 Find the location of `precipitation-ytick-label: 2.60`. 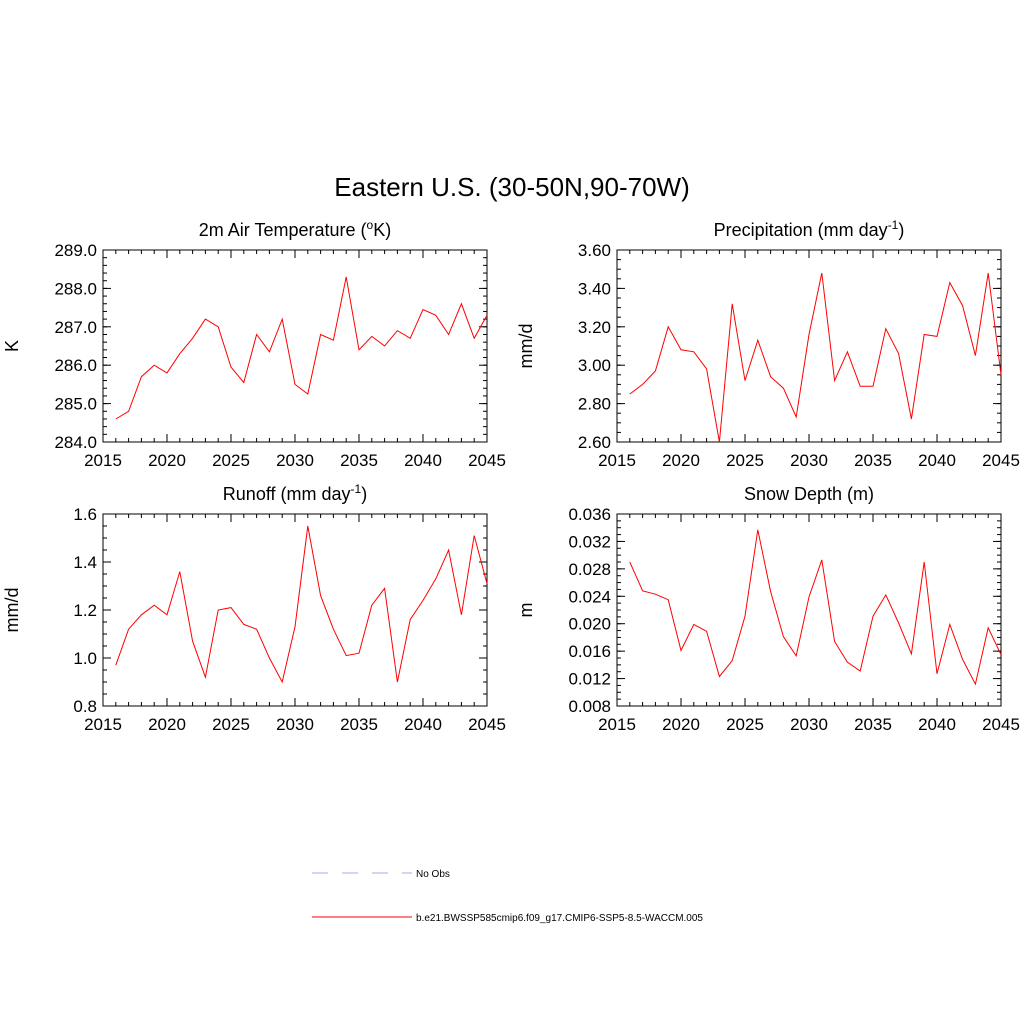

precipitation-ytick-label: 2.60 is located at coordinates (594, 442).